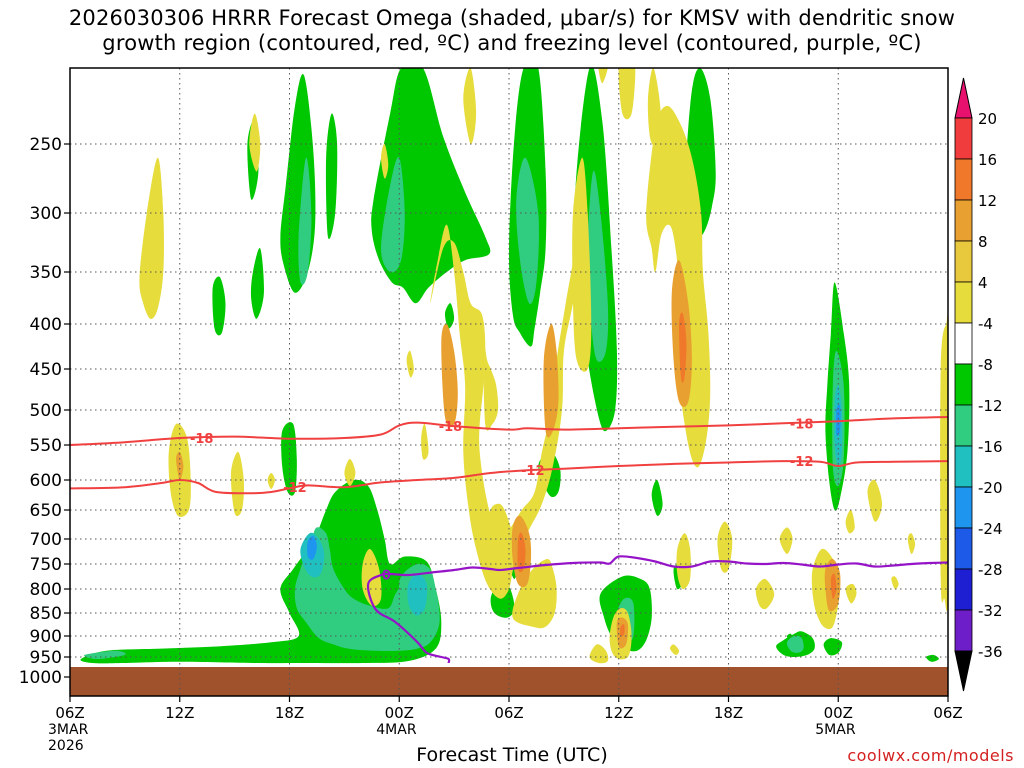 The height and width of the screenshot is (768, 1024). Describe the element at coordinates (46, 145) in the screenshot. I see `y-tick-label-250: 250` at that location.